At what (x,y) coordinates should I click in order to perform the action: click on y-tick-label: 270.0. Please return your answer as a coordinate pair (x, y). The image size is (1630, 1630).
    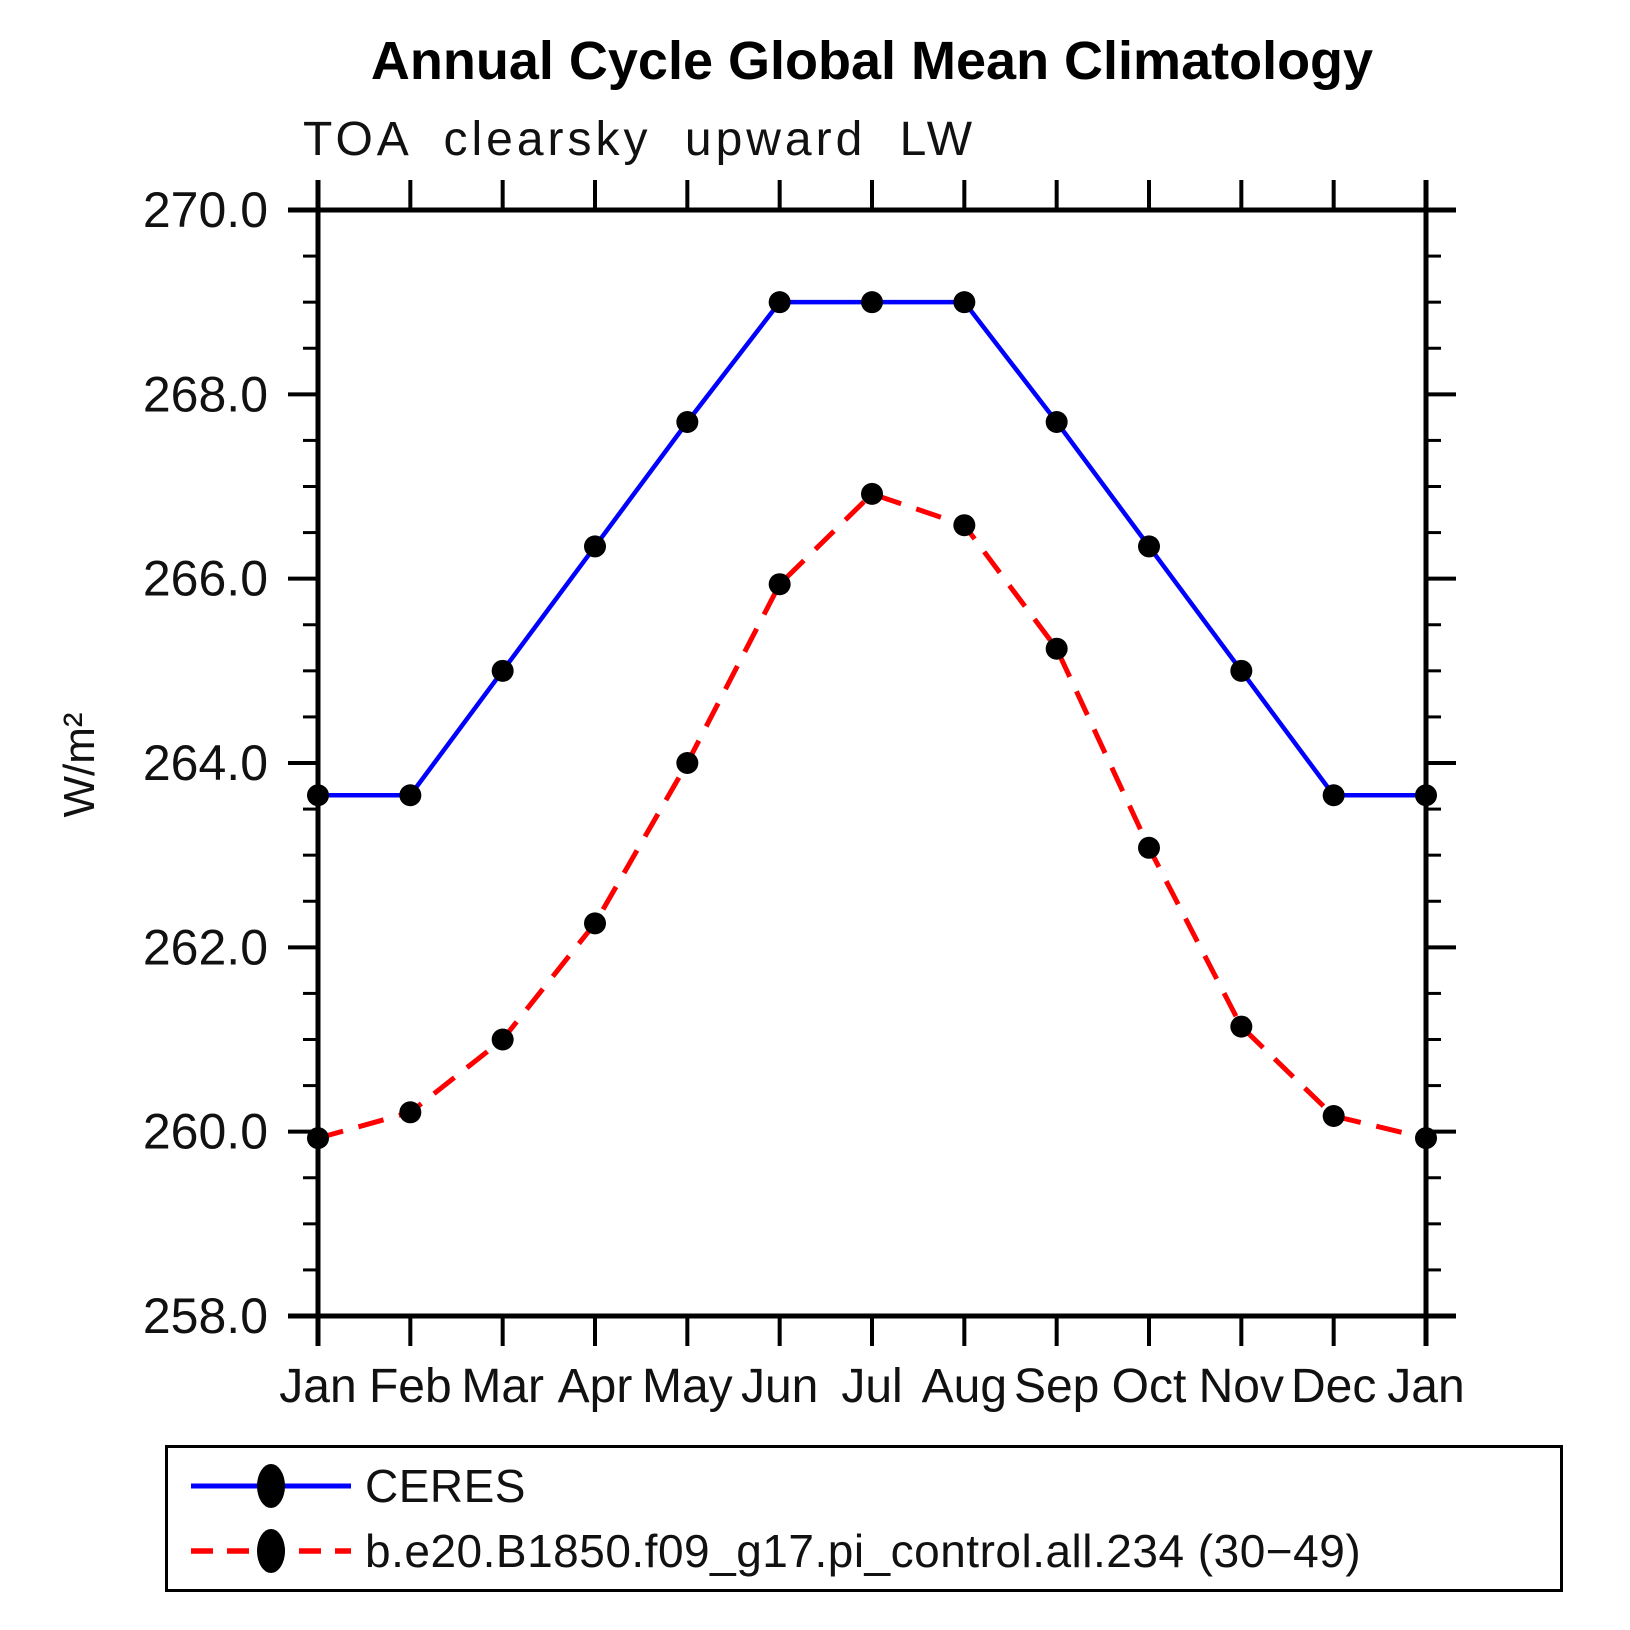
    Looking at the image, I should click on (205, 210).